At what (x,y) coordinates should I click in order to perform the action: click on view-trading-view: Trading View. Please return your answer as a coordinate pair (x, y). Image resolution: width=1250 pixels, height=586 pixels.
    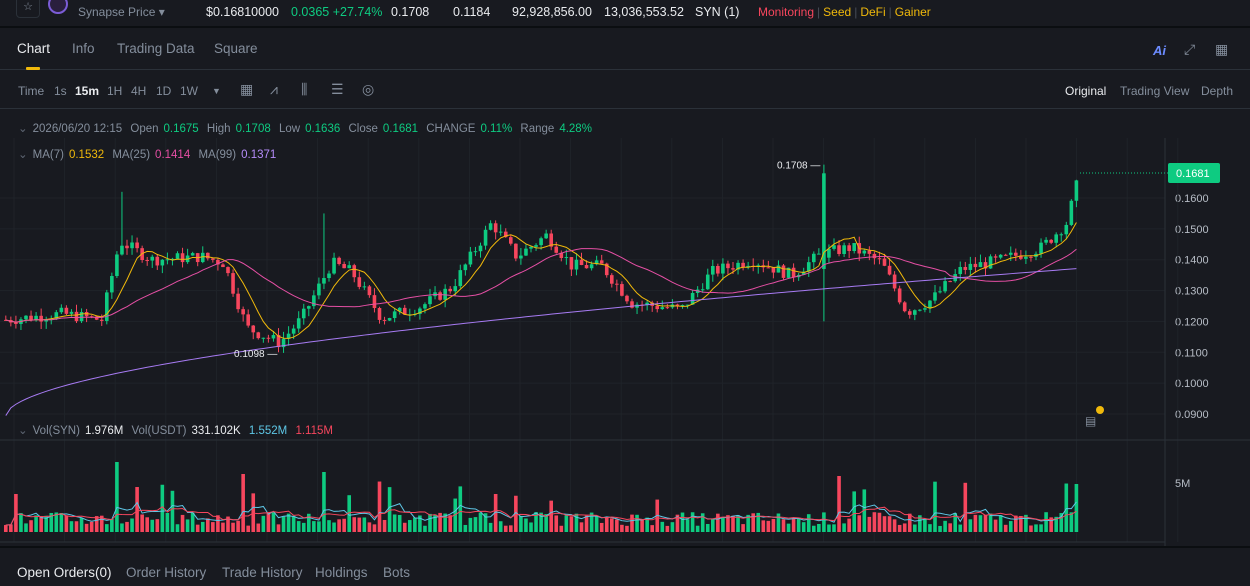
    Looking at the image, I should click on (1155, 91).